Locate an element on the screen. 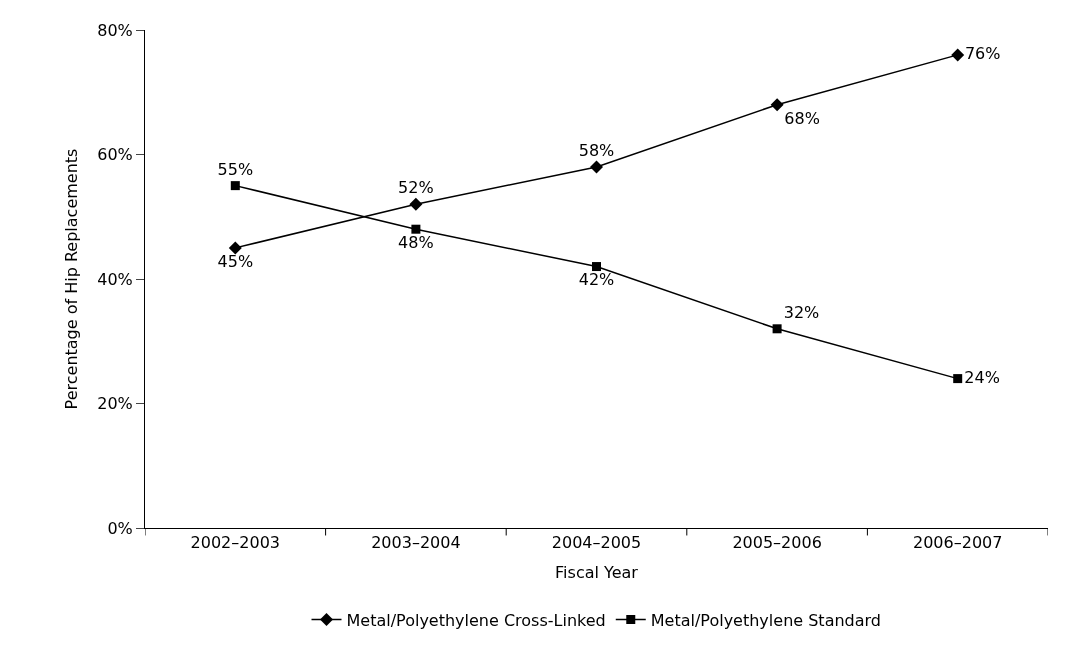  y-tick-label: 20% is located at coordinates (115, 404).